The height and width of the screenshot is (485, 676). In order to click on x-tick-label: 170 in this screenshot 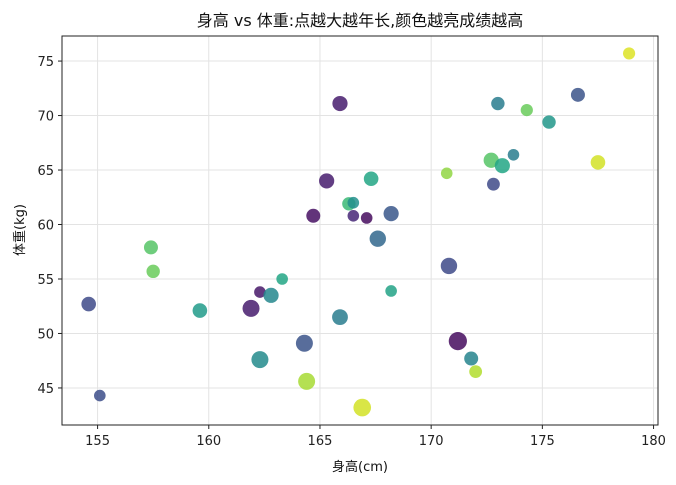, I will do `click(431, 441)`.